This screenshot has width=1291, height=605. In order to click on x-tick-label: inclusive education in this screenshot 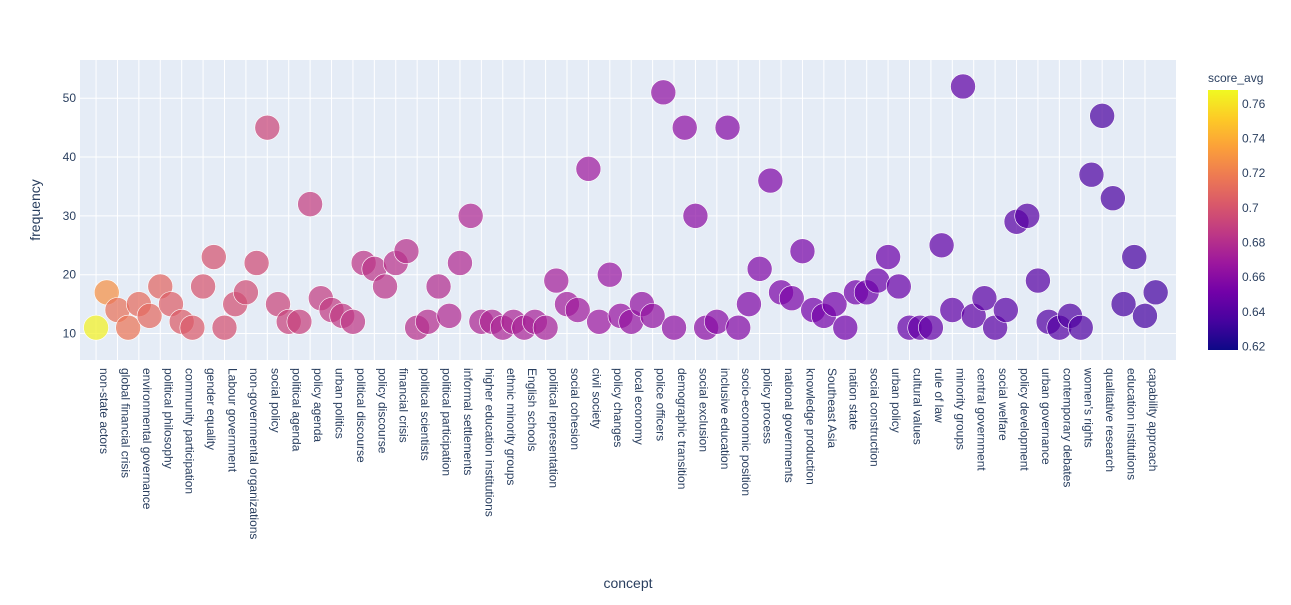, I will do `click(725, 418)`.